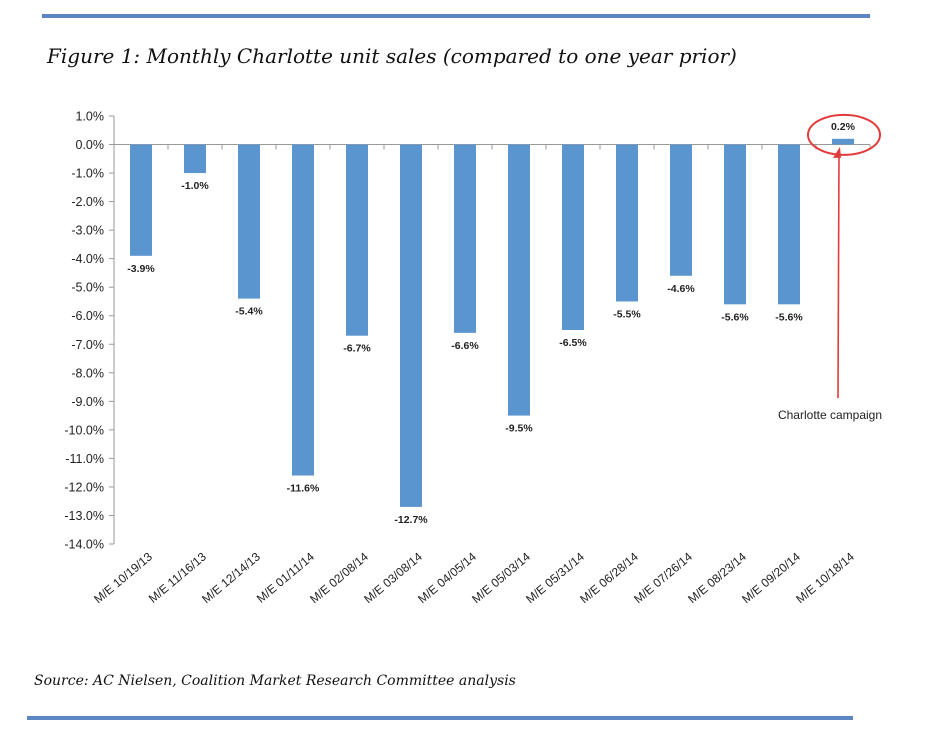 This screenshot has width=928, height=737. Describe the element at coordinates (663, 577) in the screenshot. I see `x-tick-label: M/E 07/26/14` at that location.